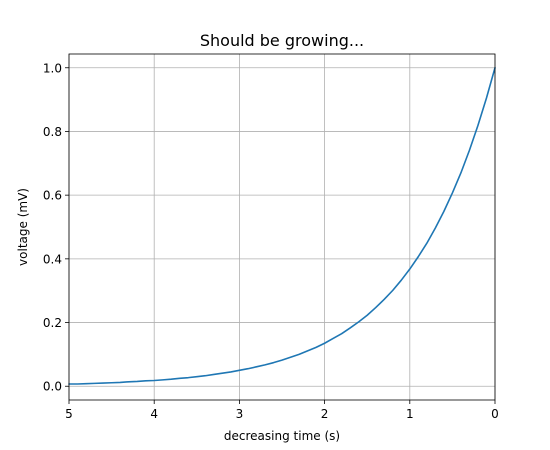 The image size is (550, 450). What do you see at coordinates (52, 196) in the screenshot?
I see `y-tick-label: 0.6` at bounding box center [52, 196].